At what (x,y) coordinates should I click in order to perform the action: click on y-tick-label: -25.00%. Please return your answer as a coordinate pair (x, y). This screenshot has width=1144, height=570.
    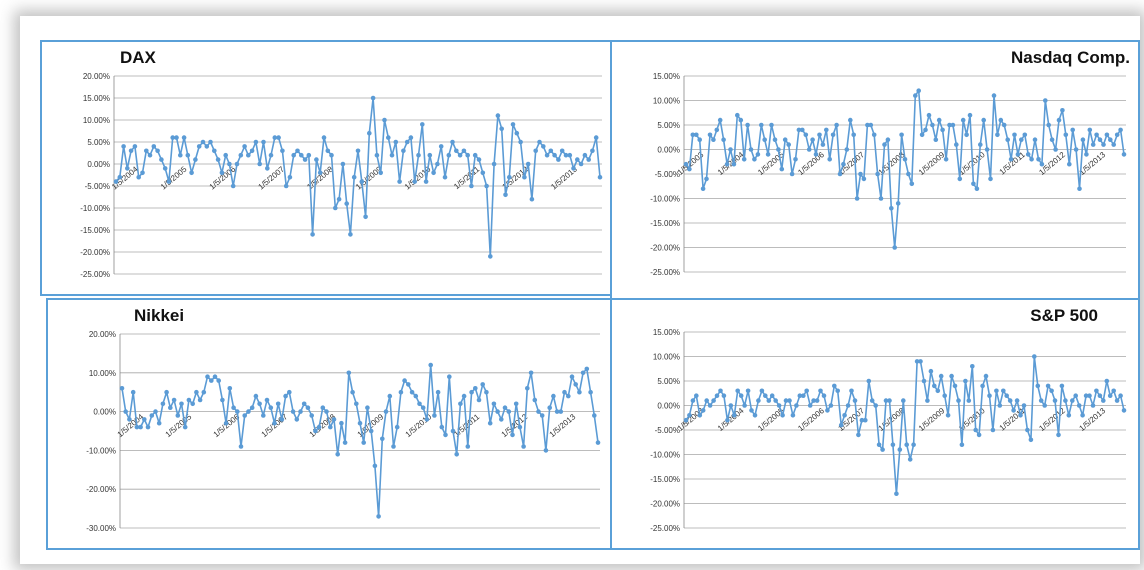
    Looking at the image, I should click on (95, 274).